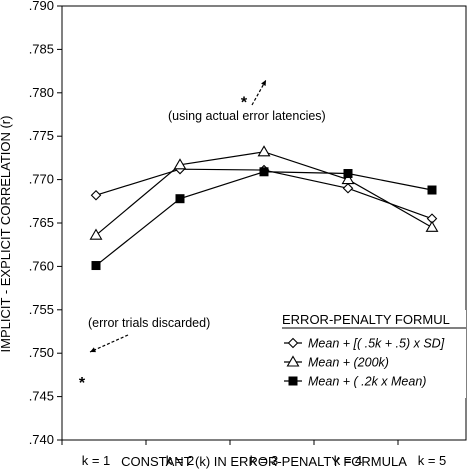 The height and width of the screenshot is (474, 474). I want to click on legend-marker-diamond, so click(293, 343).